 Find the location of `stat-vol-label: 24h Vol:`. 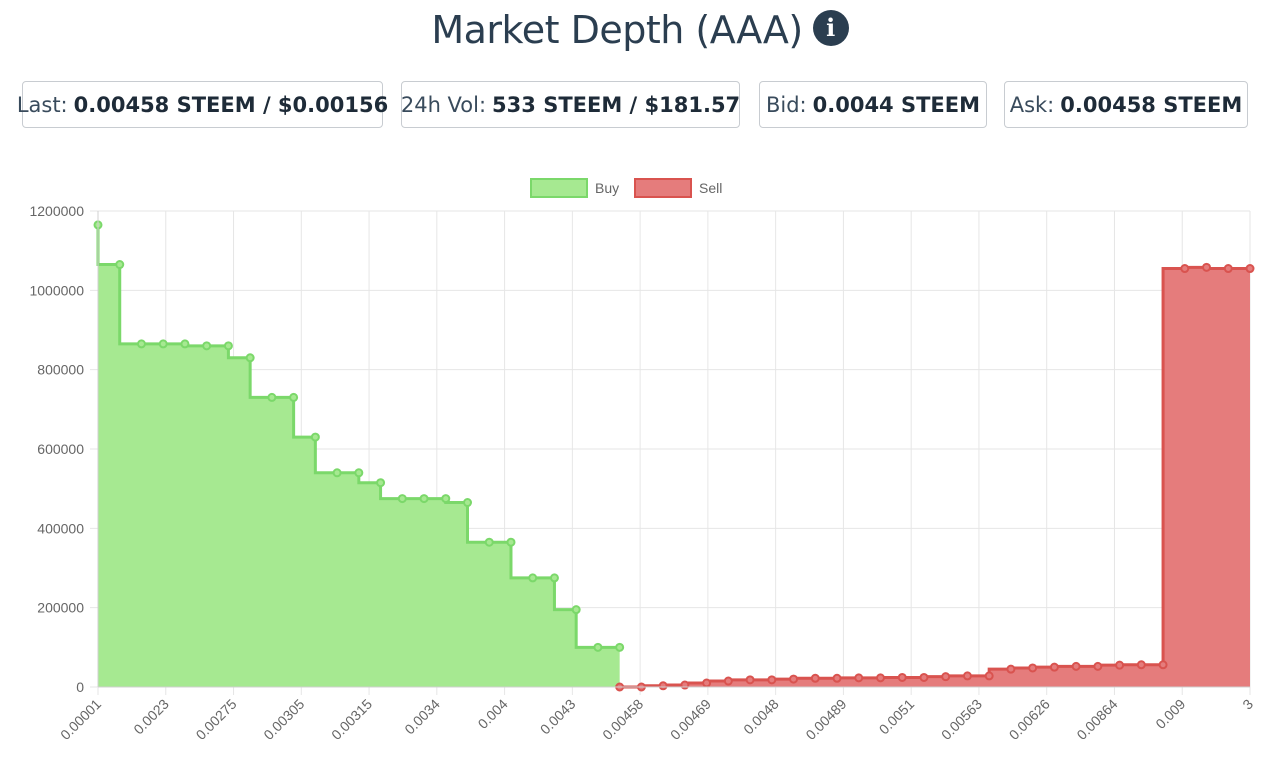

stat-vol-label: 24h Vol: is located at coordinates (443, 104).